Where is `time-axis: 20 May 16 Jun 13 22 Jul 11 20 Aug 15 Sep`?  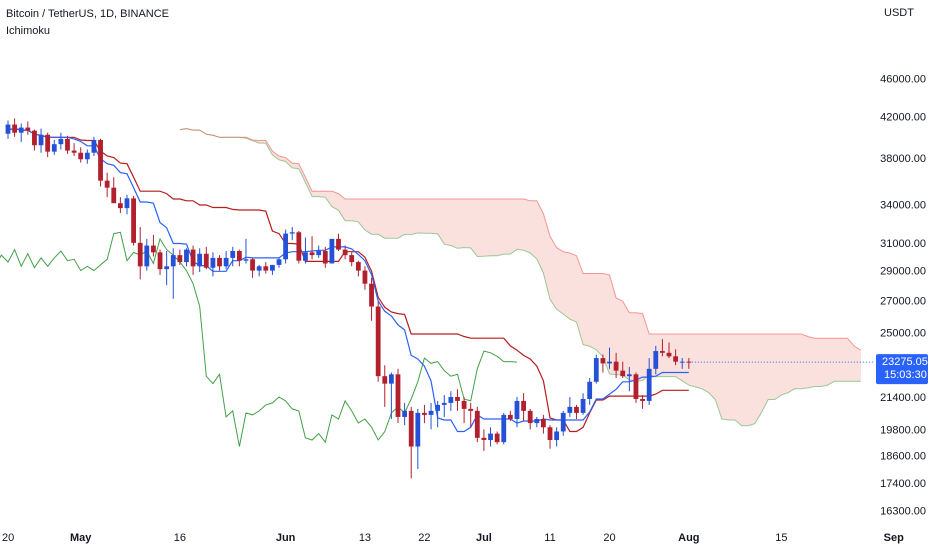 time-axis: 20 May 16 Jun 13 22 Jul 11 20 Aug 15 Sep is located at coordinates (453, 538).